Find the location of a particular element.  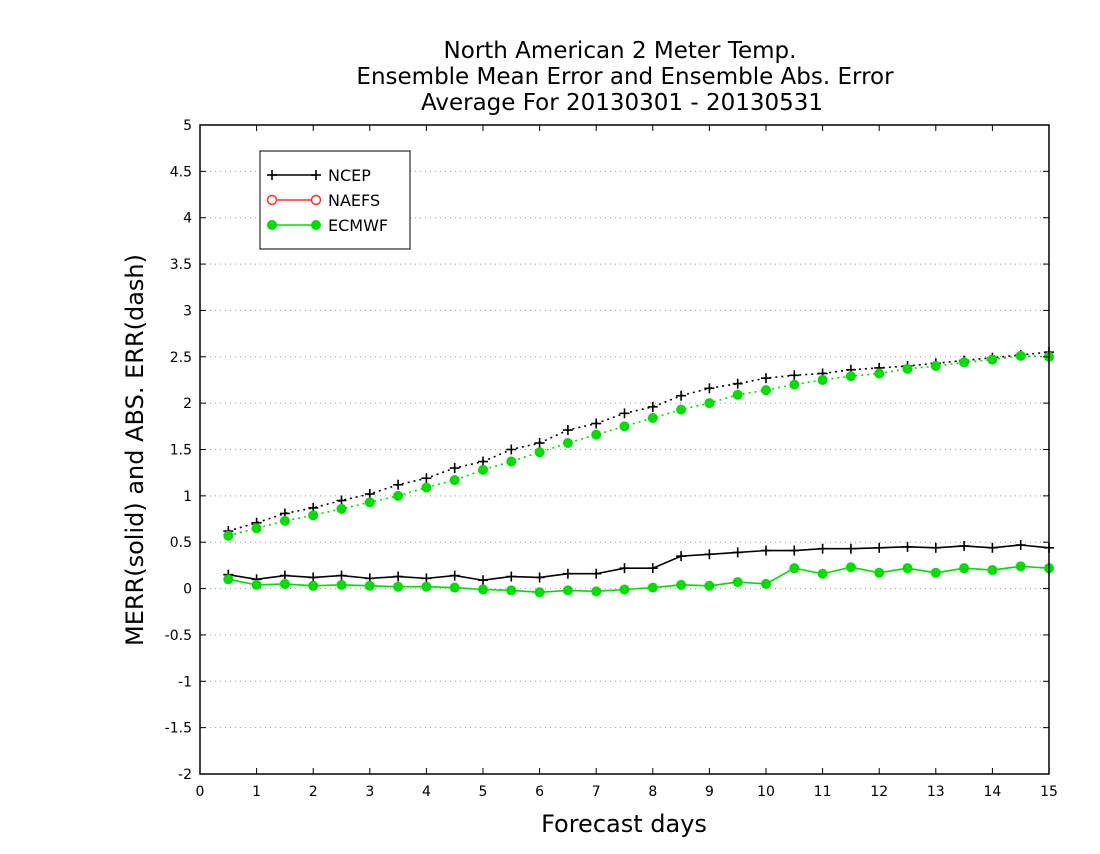

y-tick-label: 1.5 is located at coordinates (181, 451).